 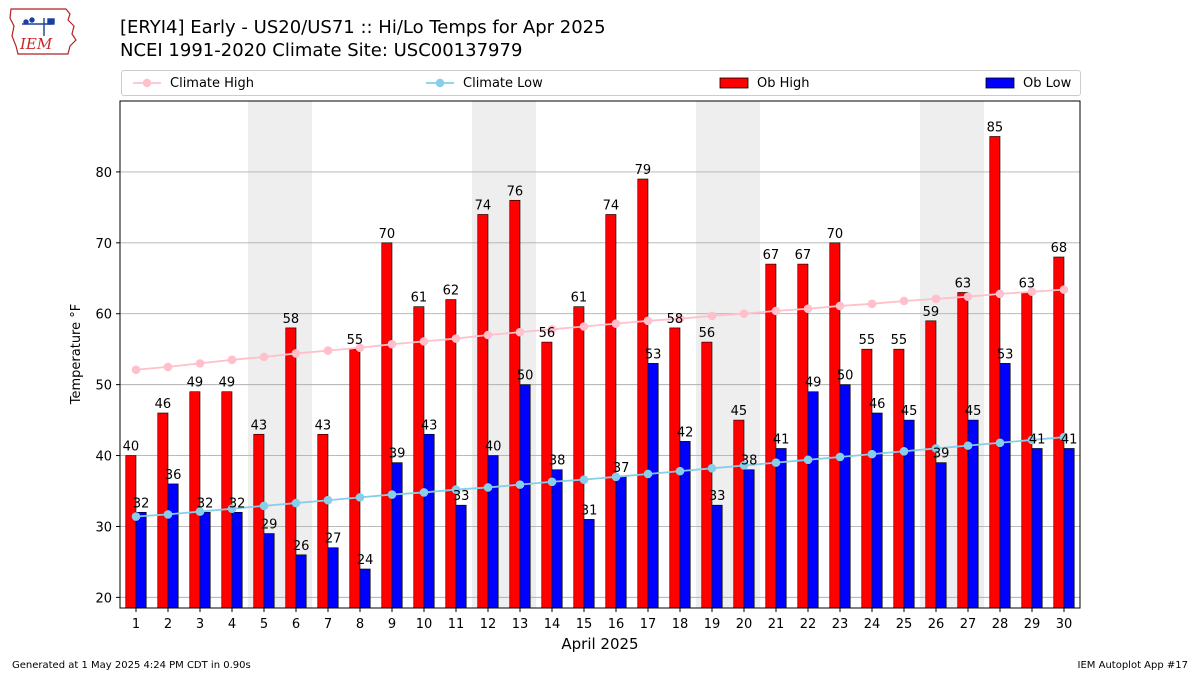 I want to click on legend-item-ob-low: Ob Low, so click(x=1028, y=83).